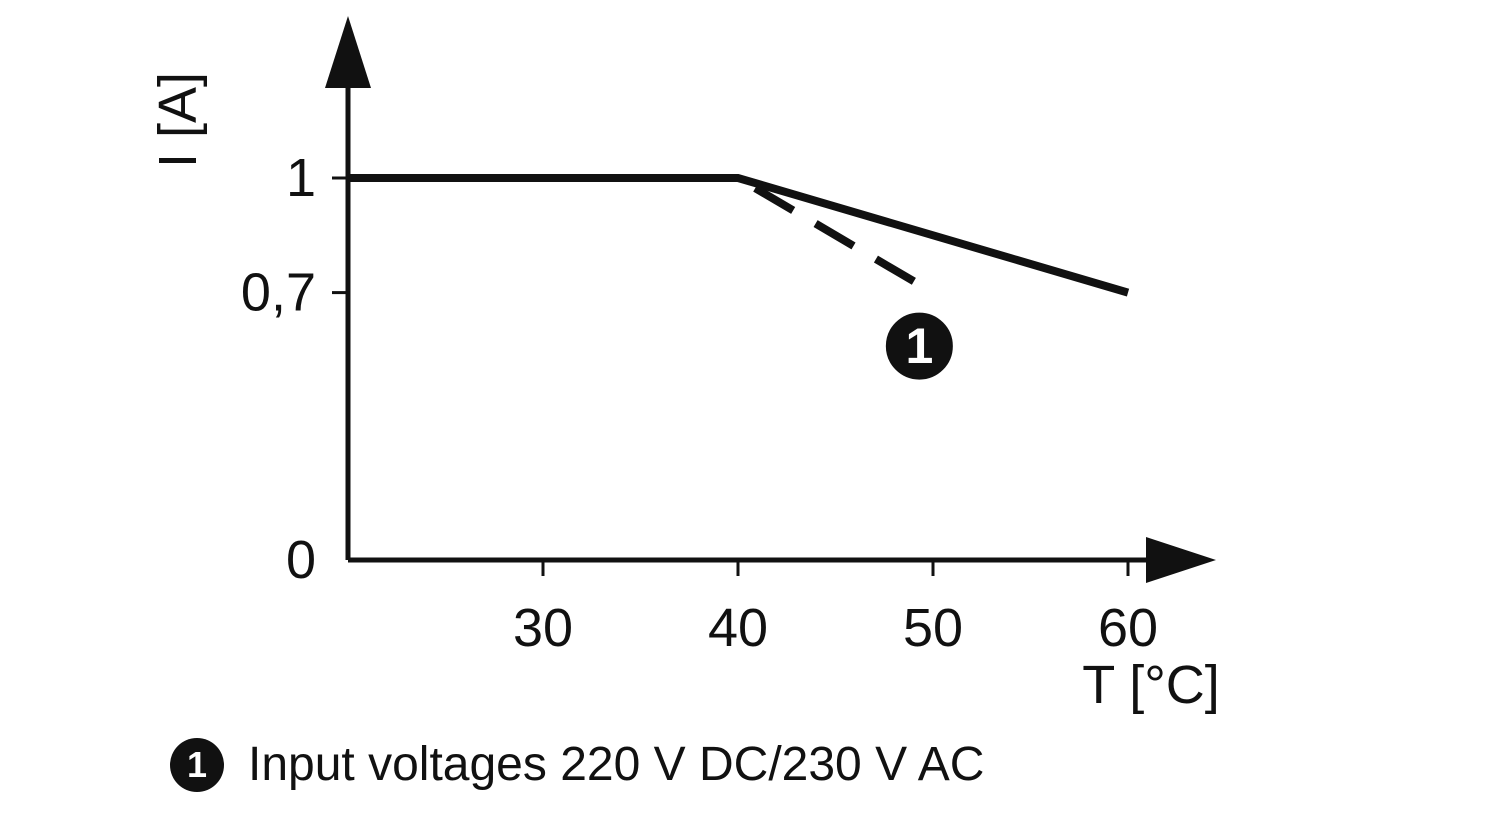 The height and width of the screenshot is (815, 1500). What do you see at coordinates (738, 628) in the screenshot?
I see `x-tick-label: 40` at bounding box center [738, 628].